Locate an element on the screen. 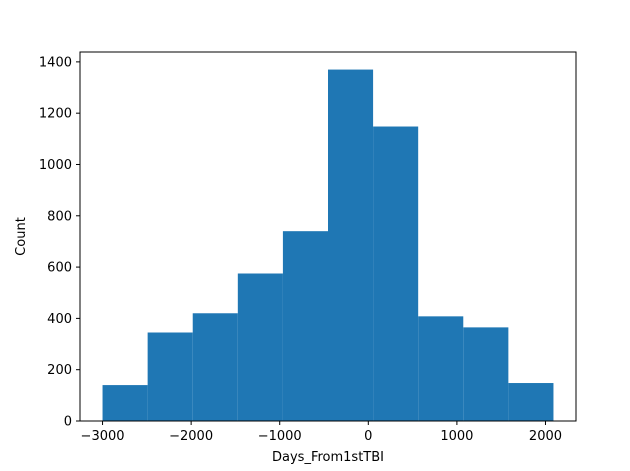 Image resolution: width=630 pixels, height=471 pixels. y-tick-label: 1400 is located at coordinates (55, 62).